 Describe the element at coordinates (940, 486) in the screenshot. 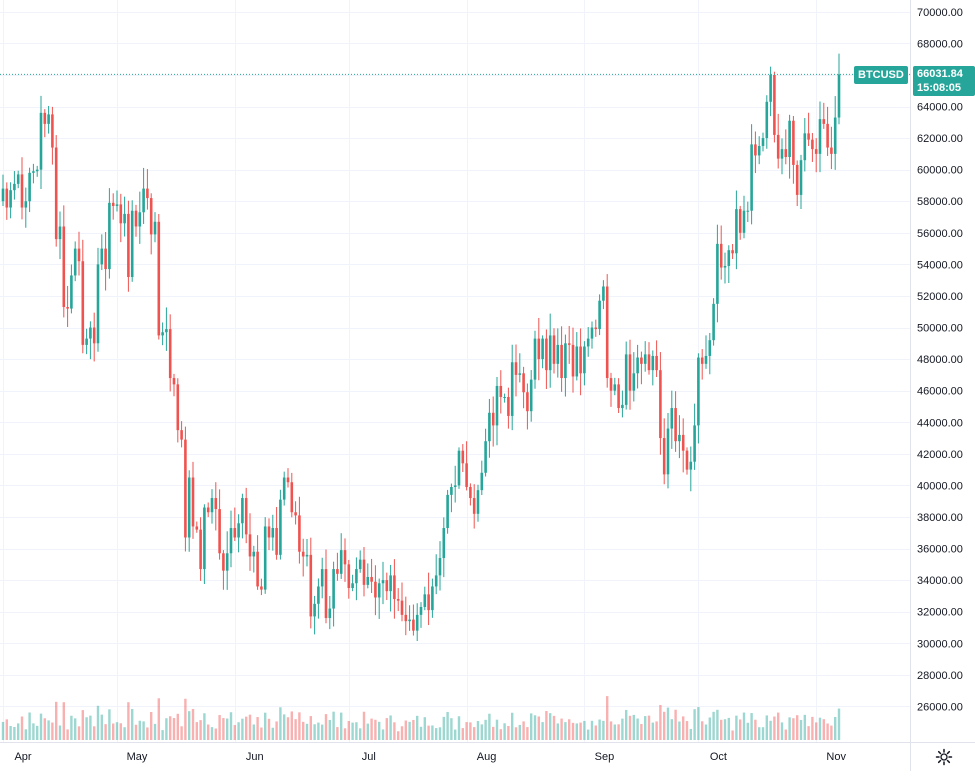

I see `price-tick-label: 40000.00` at that location.